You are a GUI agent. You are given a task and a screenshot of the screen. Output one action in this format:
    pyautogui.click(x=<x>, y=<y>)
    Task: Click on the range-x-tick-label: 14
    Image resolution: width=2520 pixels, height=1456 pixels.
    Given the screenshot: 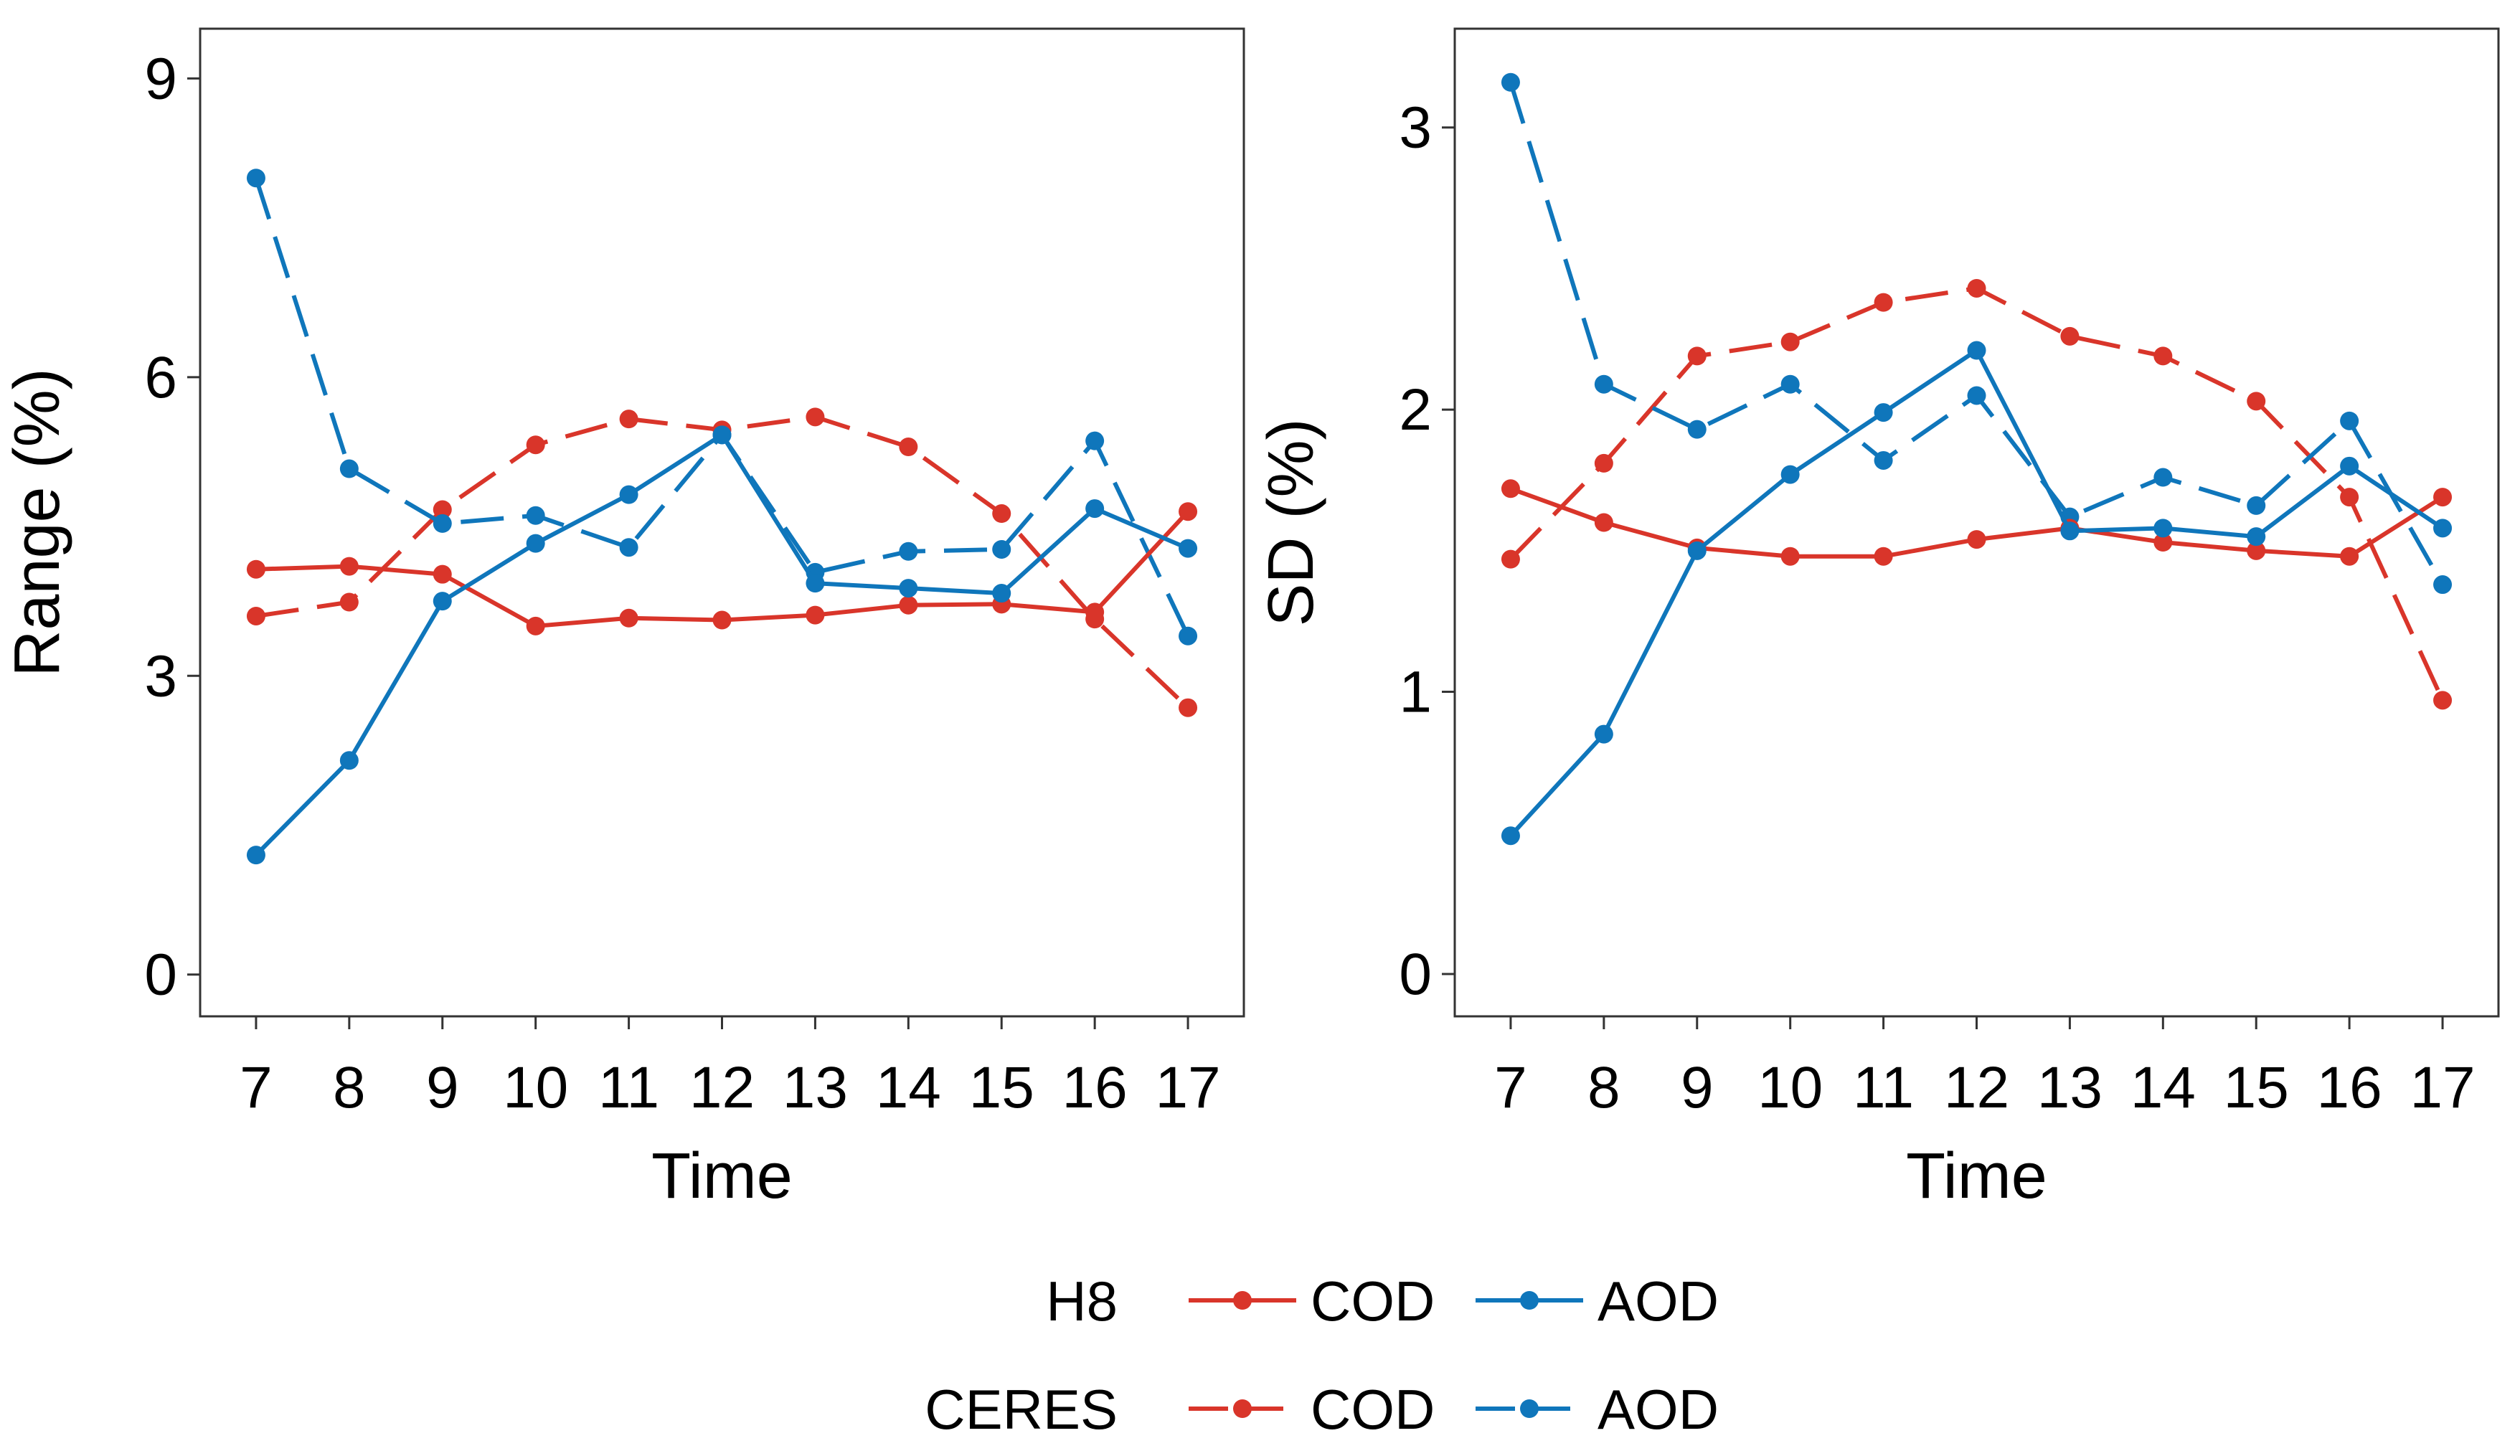 What is the action you would take?
    pyautogui.click(x=908, y=1087)
    